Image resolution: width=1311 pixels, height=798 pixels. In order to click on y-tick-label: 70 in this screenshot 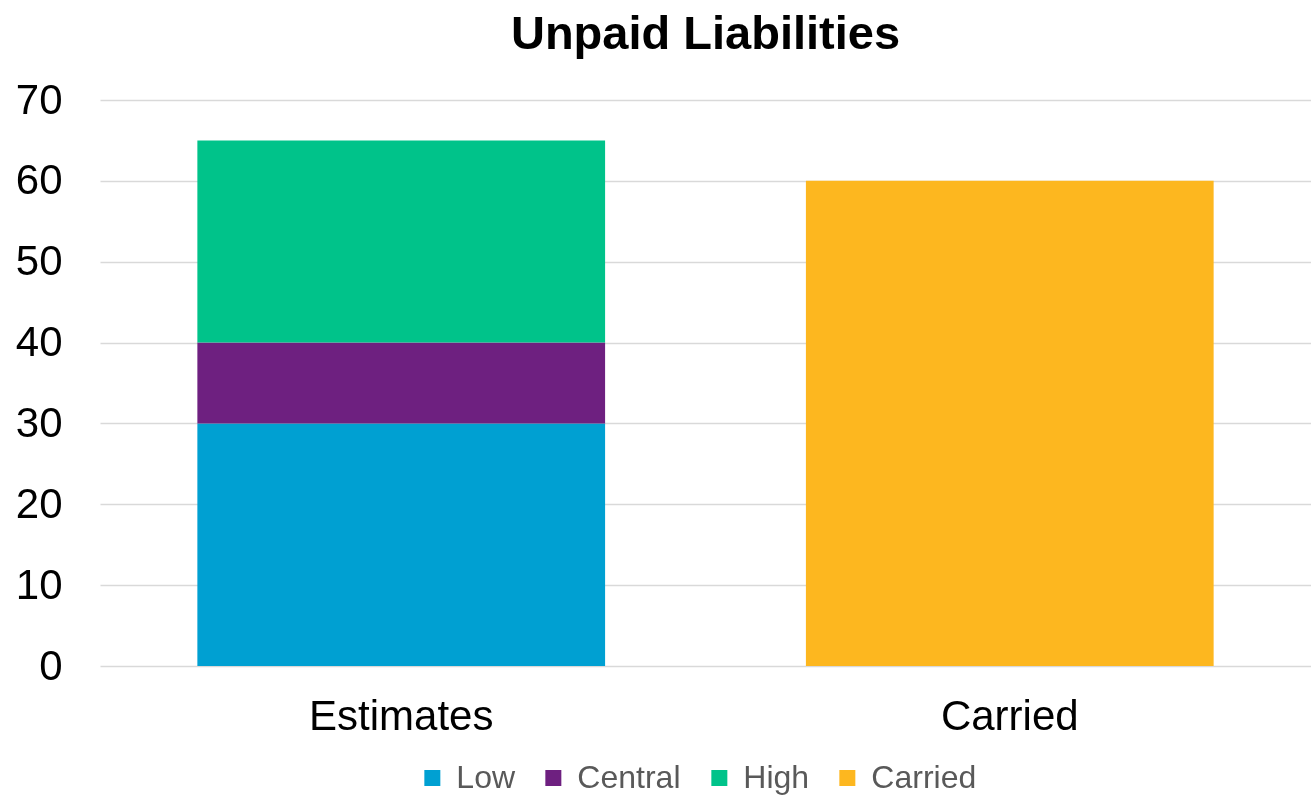, I will do `click(39, 99)`.